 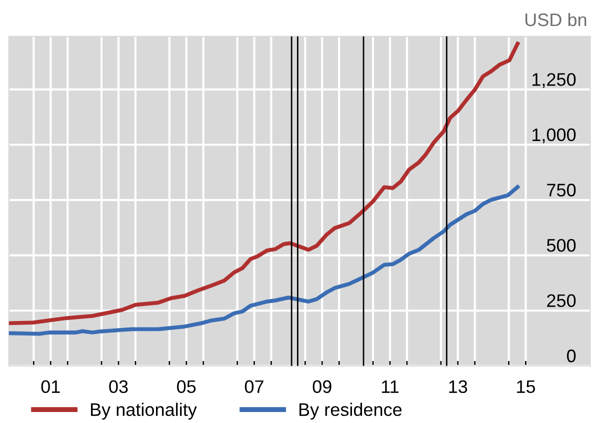 What do you see at coordinates (322, 387) in the screenshot?
I see `x-tick-label: 09` at bounding box center [322, 387].